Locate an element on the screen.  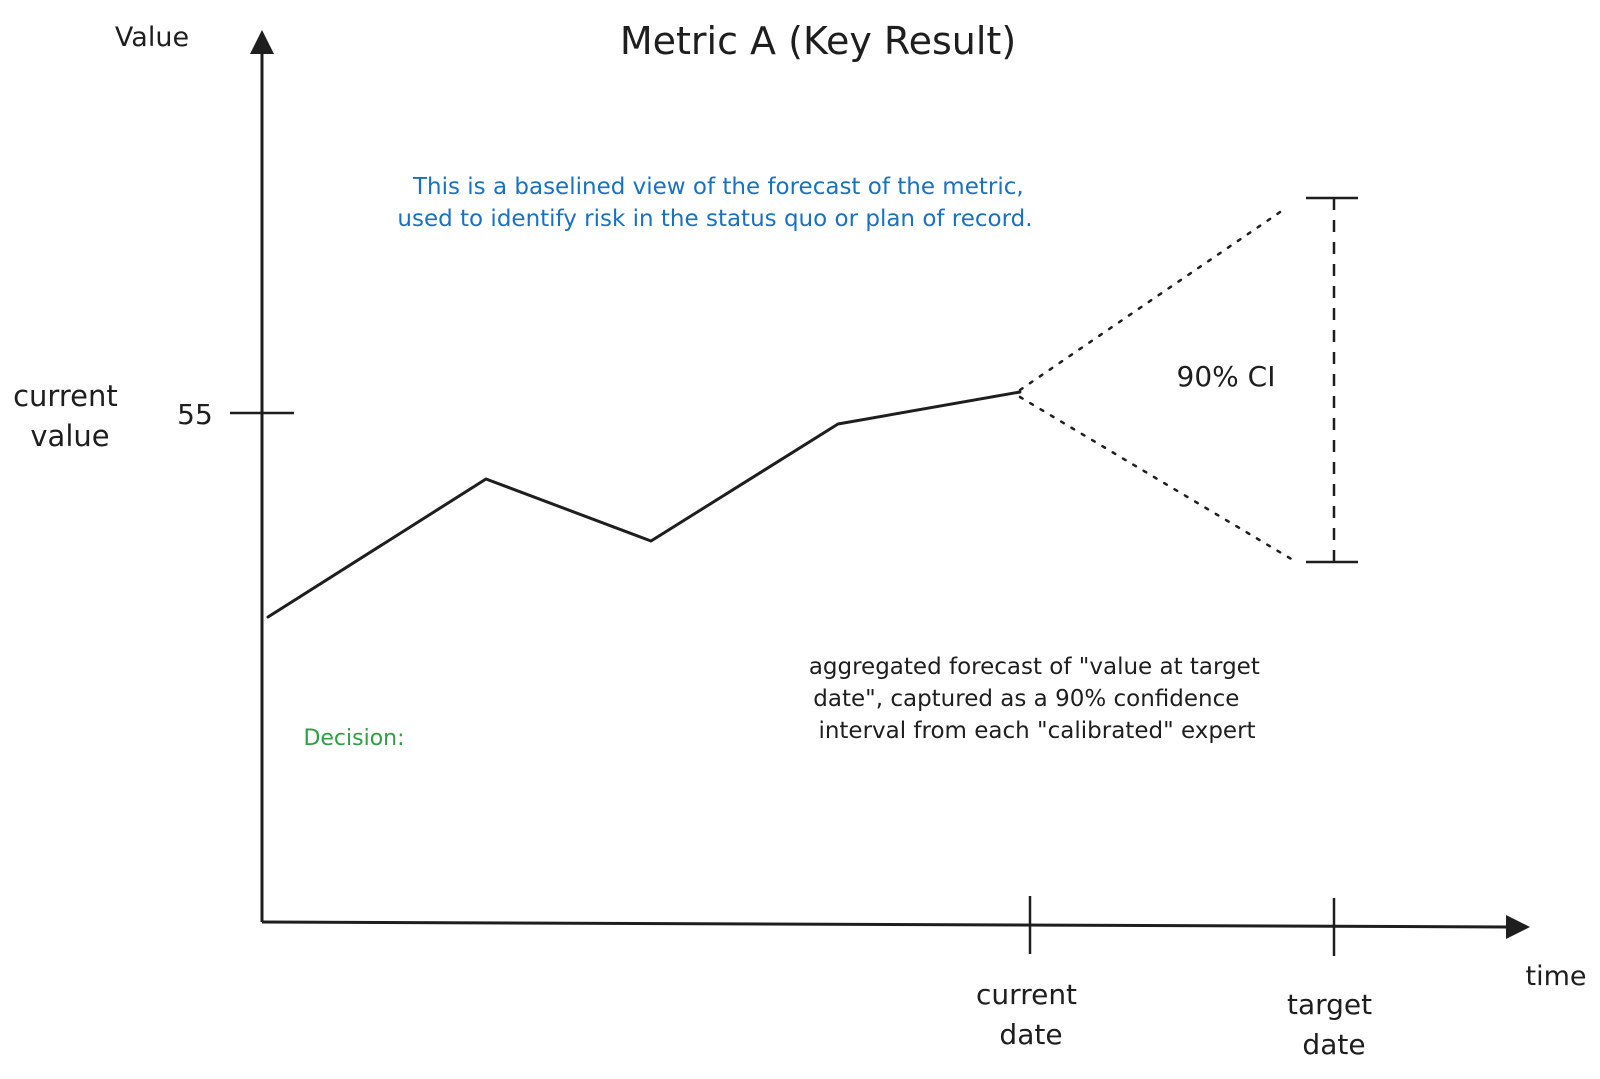
x-tick-label-target-date: target date is located at coordinates (1334, 1024).